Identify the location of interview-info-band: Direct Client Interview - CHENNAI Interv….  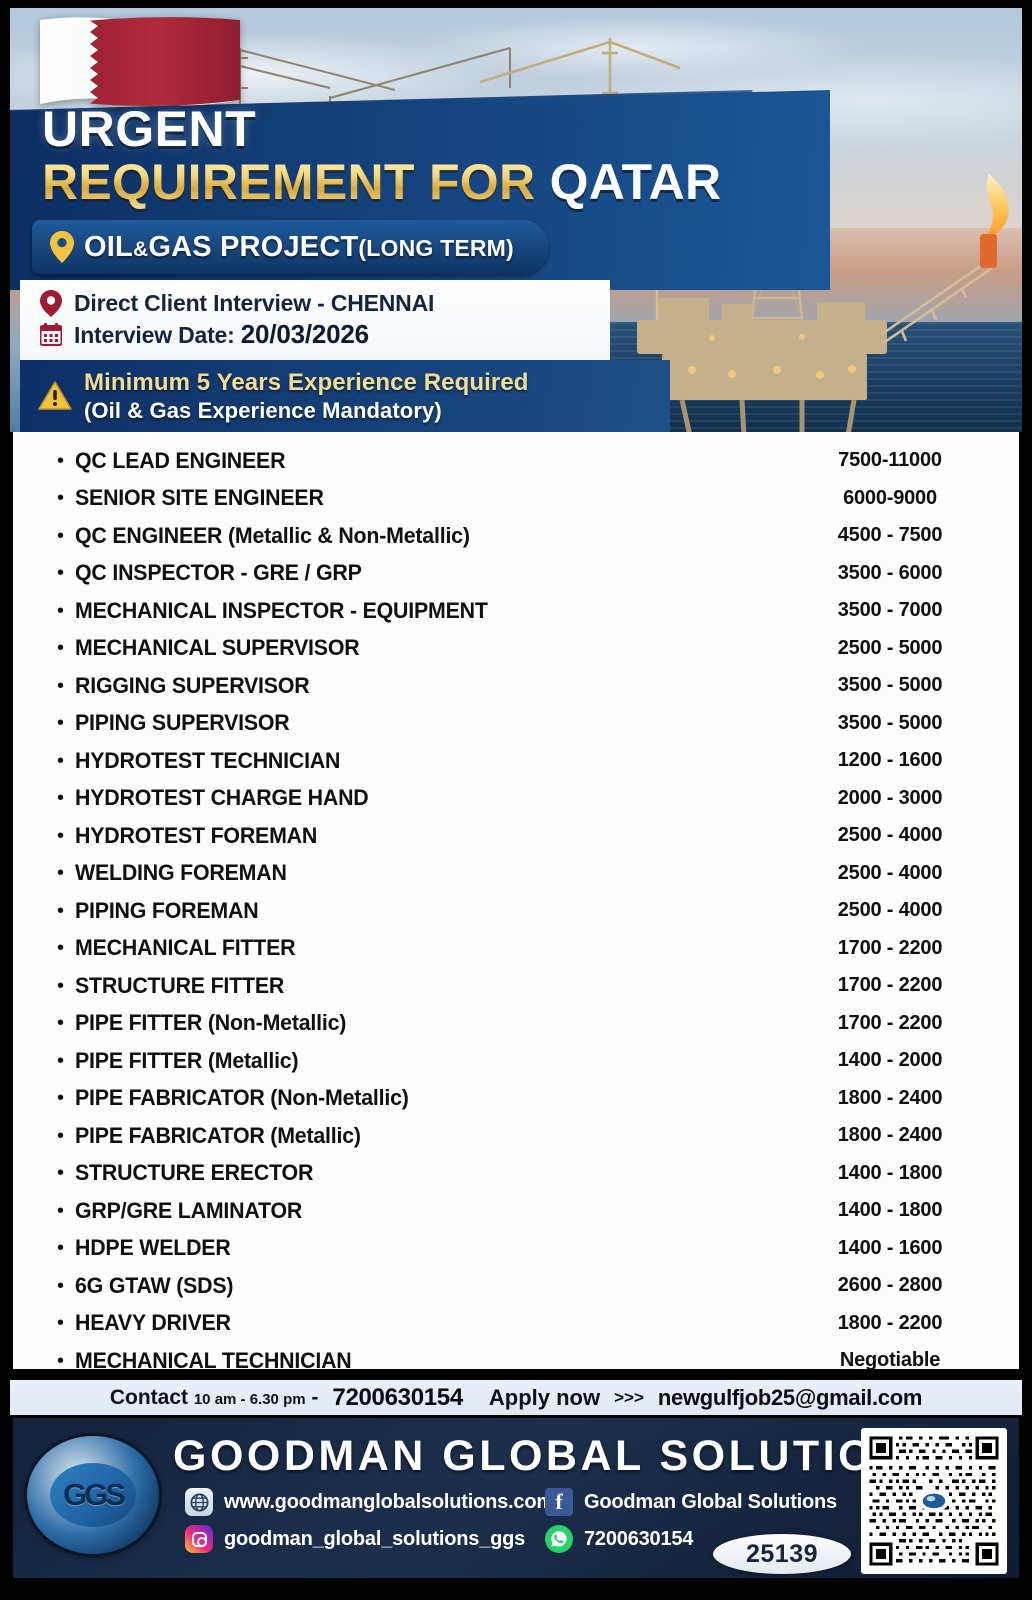
(315, 320).